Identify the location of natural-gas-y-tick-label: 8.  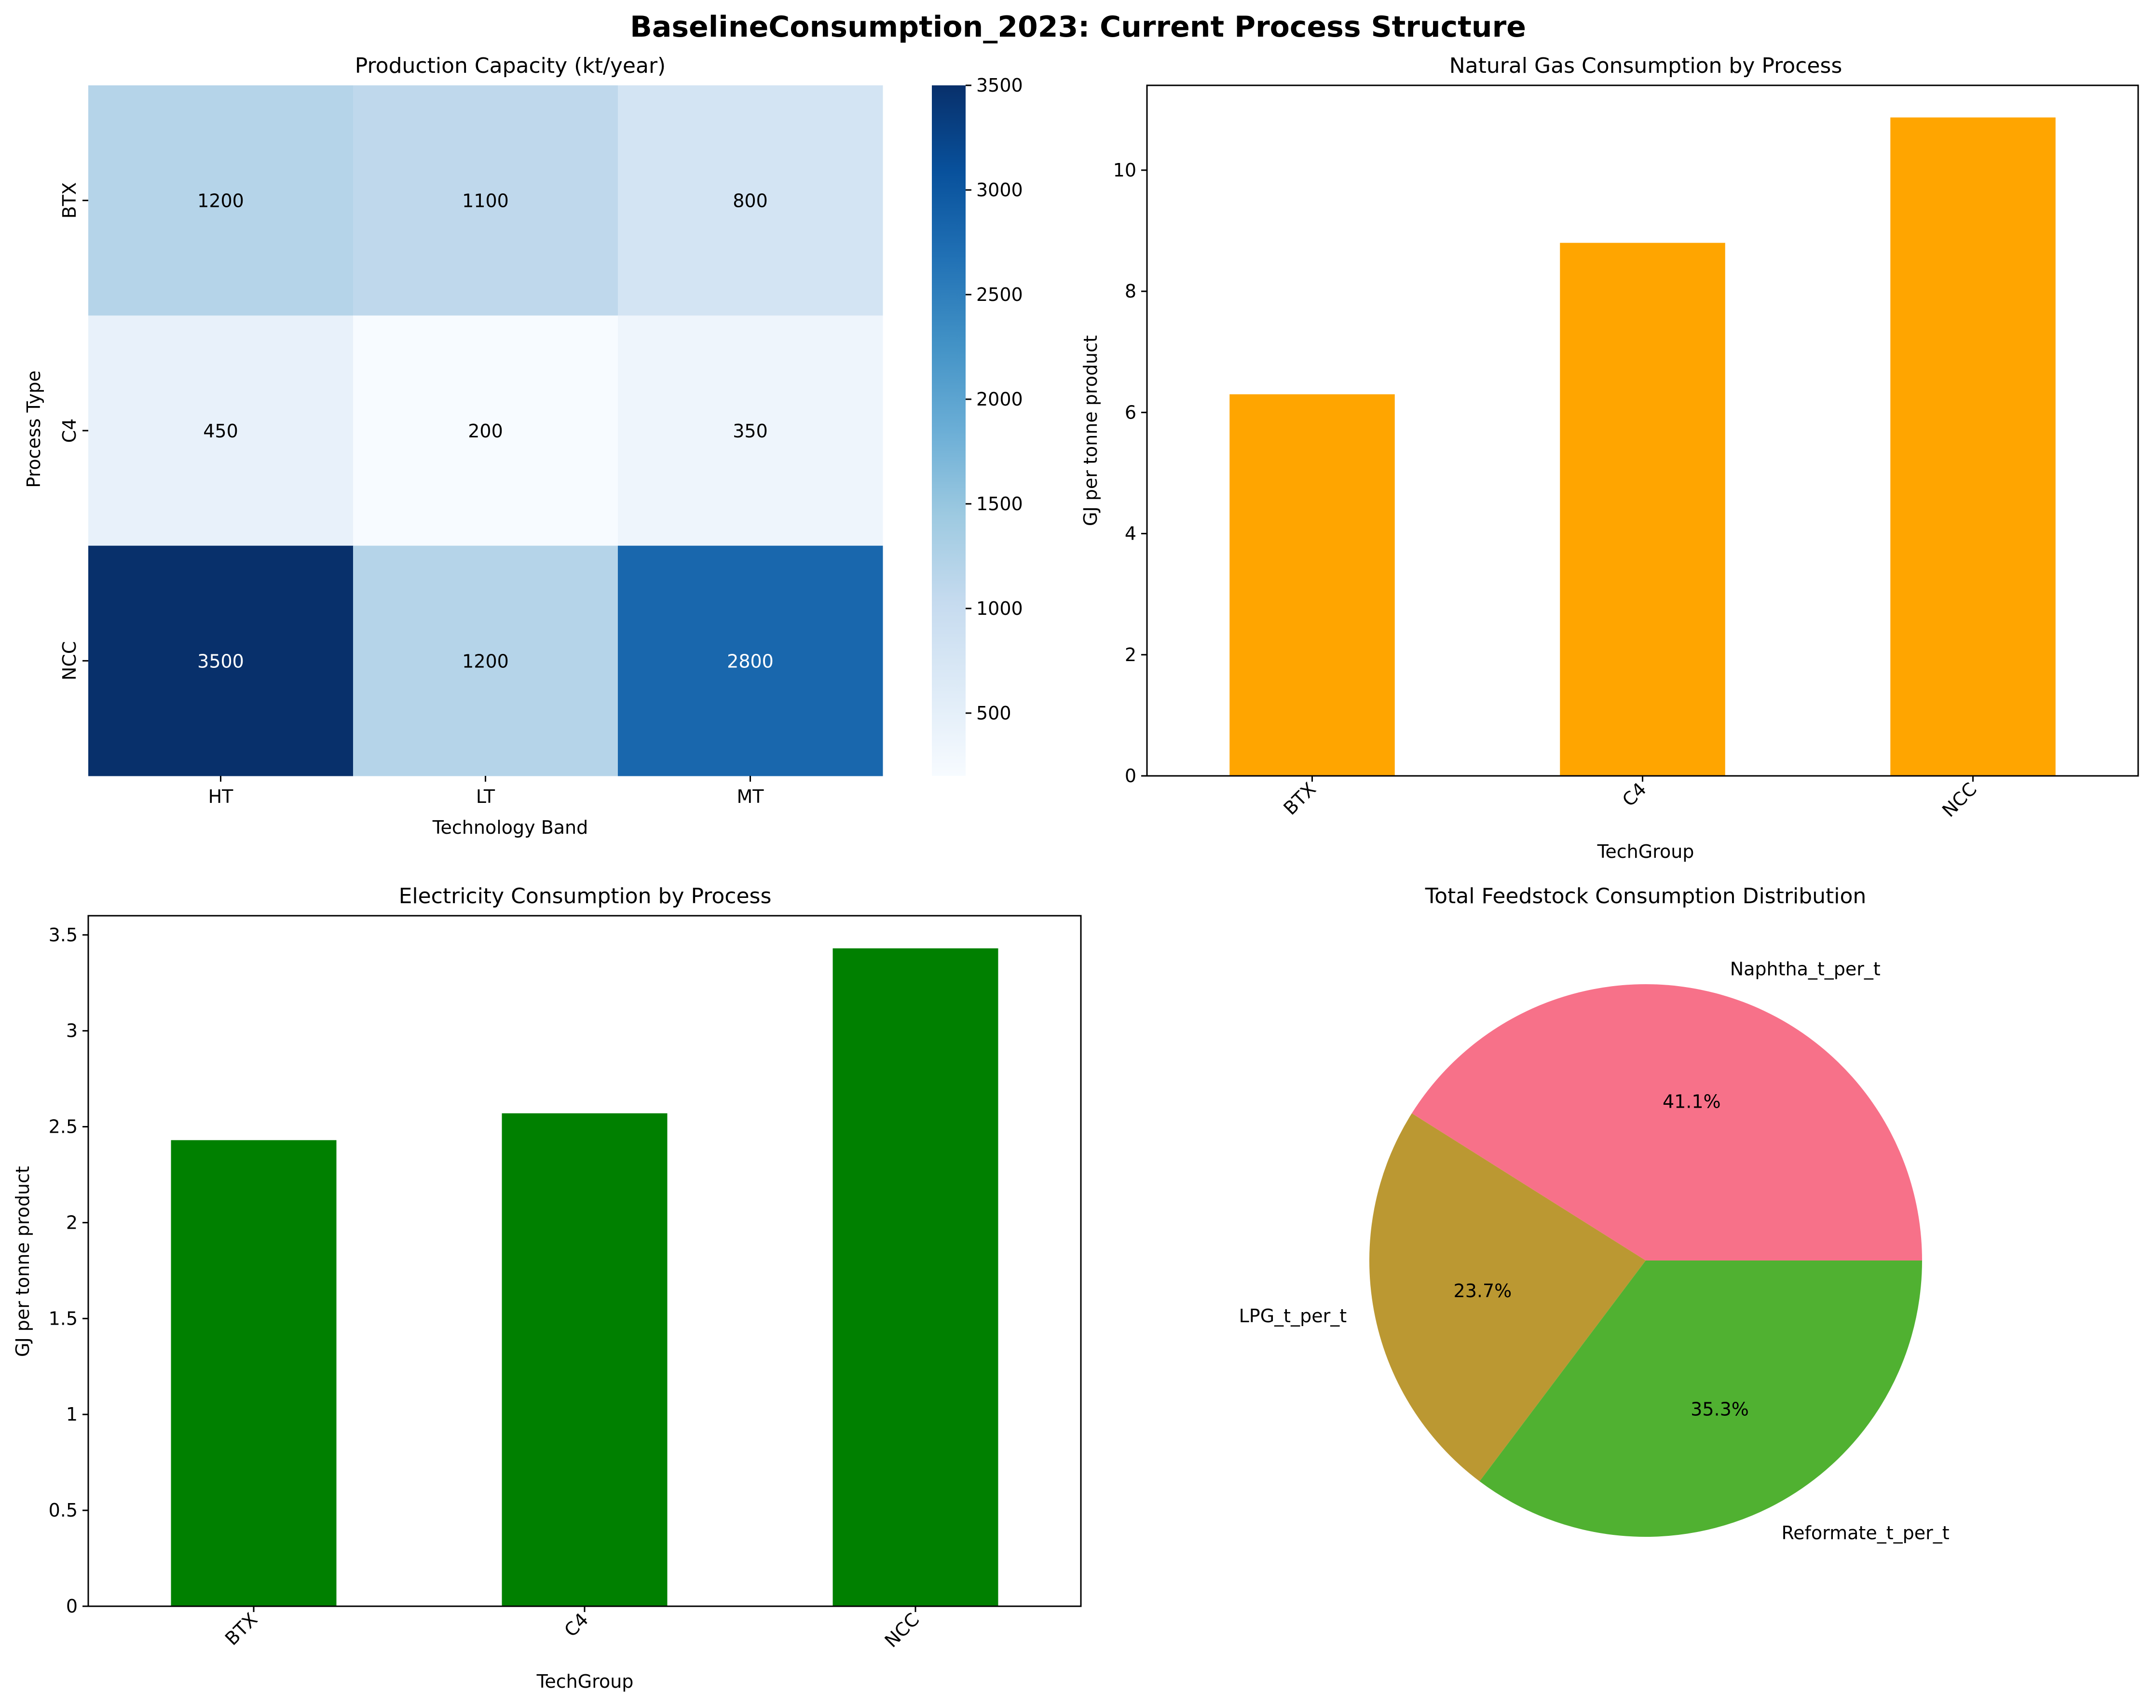
(1130, 291).